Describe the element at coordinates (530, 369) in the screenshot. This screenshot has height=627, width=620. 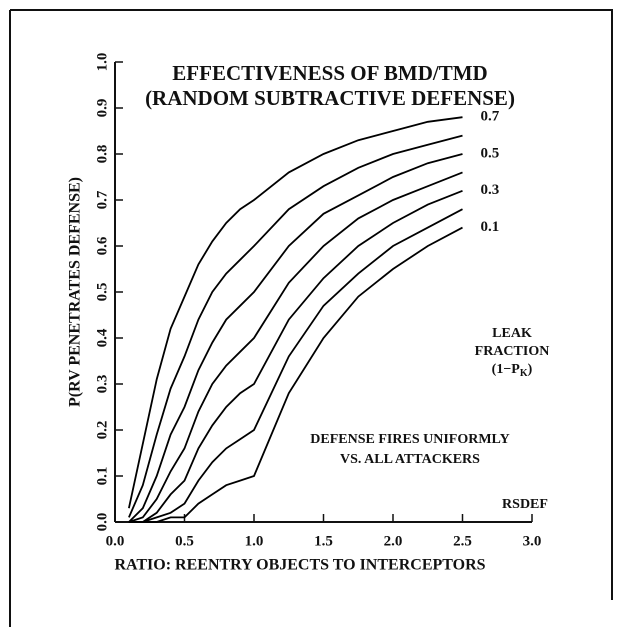
I see `leak-formula-part: )` at that location.